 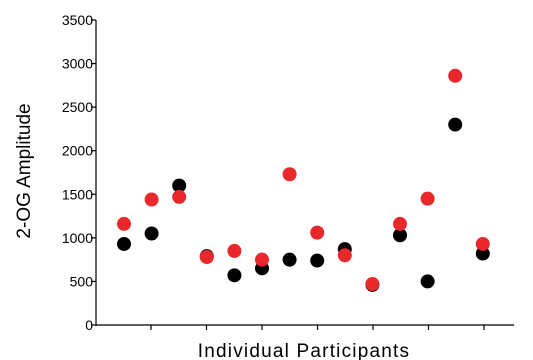 What do you see at coordinates (305, 327) in the screenshot?
I see `x-axis` at bounding box center [305, 327].